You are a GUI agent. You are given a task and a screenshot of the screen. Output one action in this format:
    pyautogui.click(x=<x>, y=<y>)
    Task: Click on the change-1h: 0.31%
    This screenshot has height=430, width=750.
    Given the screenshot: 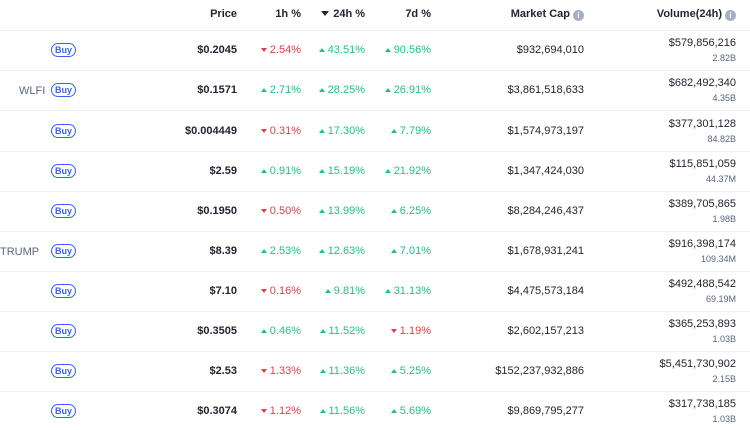 What is the action you would take?
    pyautogui.click(x=280, y=131)
    